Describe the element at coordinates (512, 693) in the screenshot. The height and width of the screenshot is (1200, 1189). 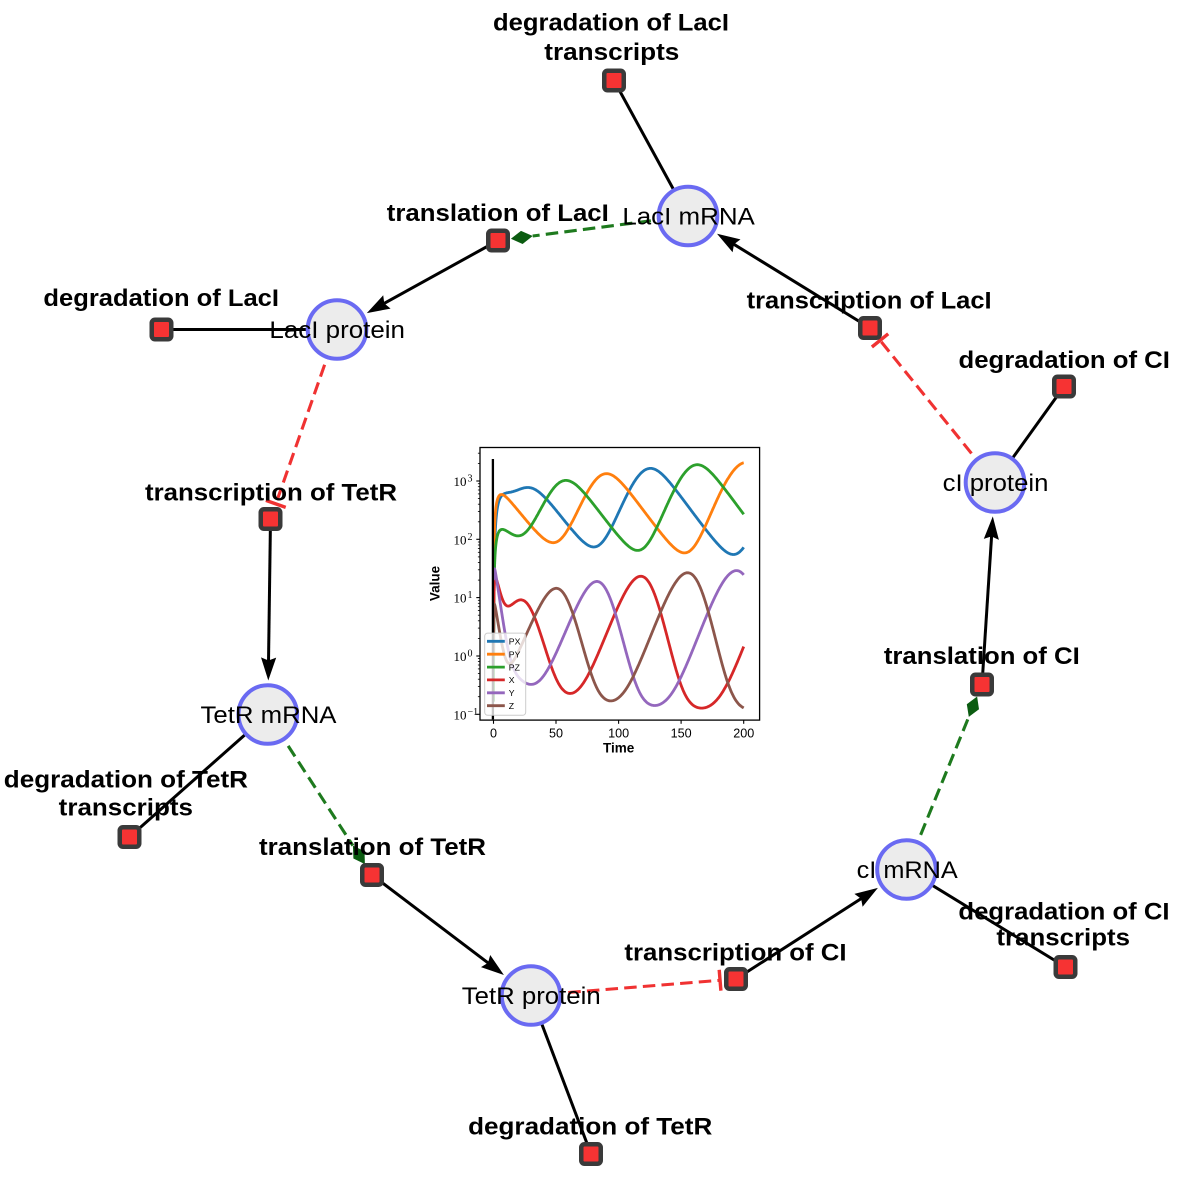
I see `svg-text: Y` at that location.